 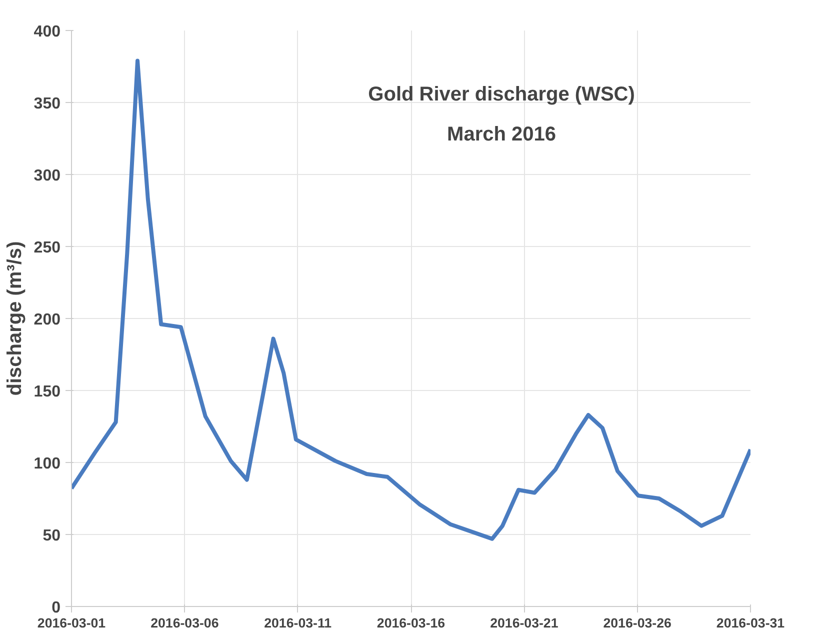 I want to click on y-tick-label: 250, so click(x=47, y=248).